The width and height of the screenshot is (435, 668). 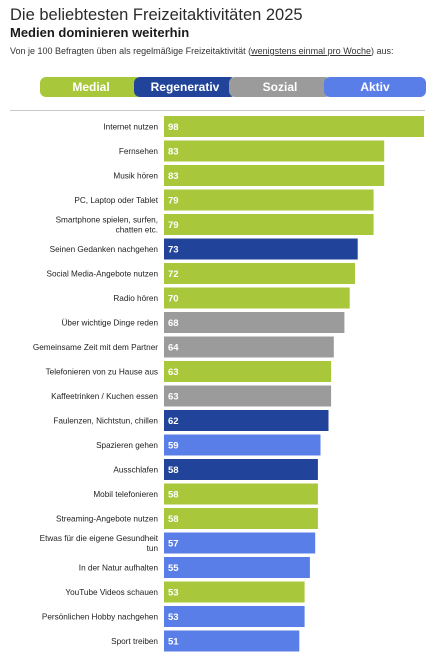 I want to click on category-label: Smartphone spielen, surfen, chatten etc., so click(x=107, y=225).